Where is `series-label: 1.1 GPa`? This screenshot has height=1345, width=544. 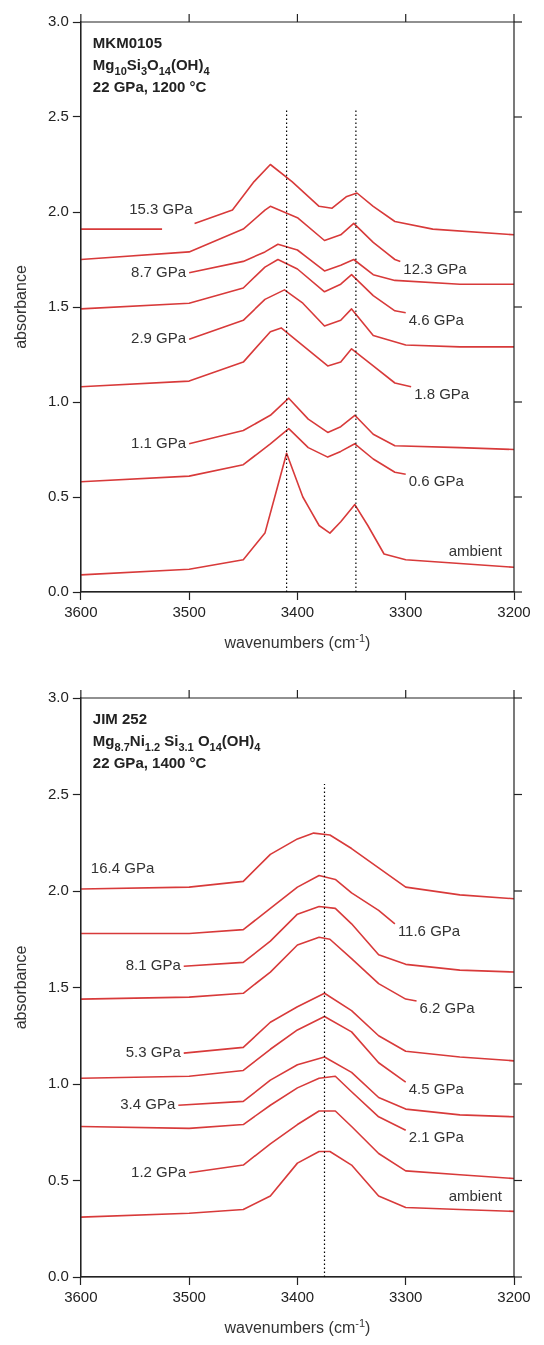
series-label: 1.1 GPa is located at coordinates (159, 442).